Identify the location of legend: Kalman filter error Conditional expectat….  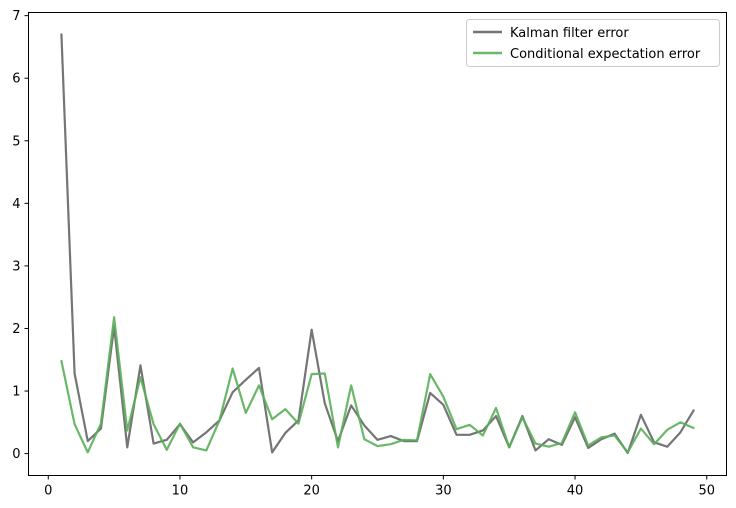
(593, 43).